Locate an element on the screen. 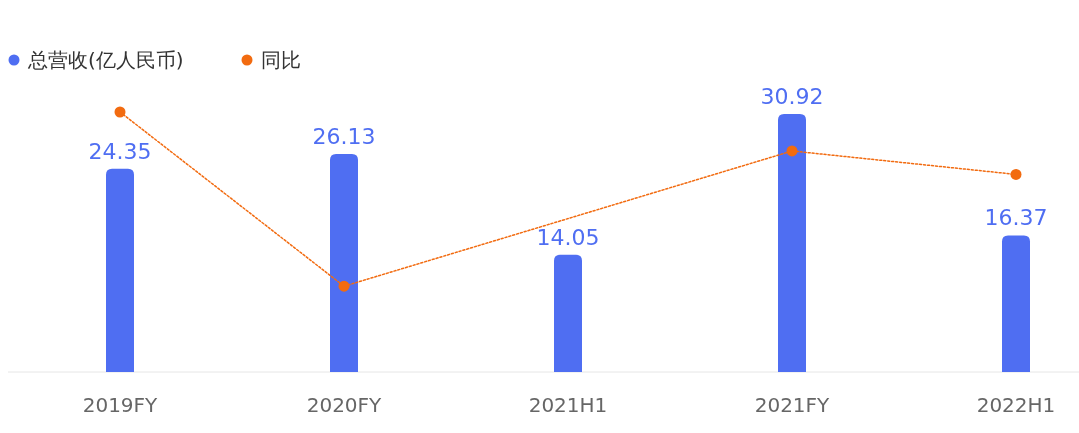 Image resolution: width=1079 pixels, height=433 pixels. legend-label: 总营收(亿人民币) is located at coordinates (105, 60).